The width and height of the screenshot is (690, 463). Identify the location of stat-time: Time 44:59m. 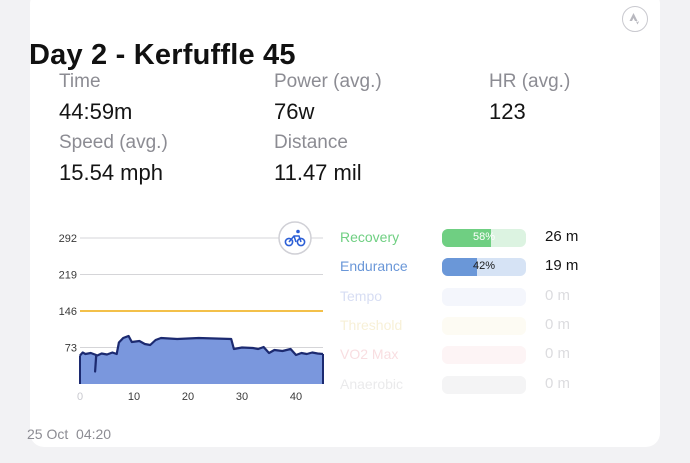
(95, 98).